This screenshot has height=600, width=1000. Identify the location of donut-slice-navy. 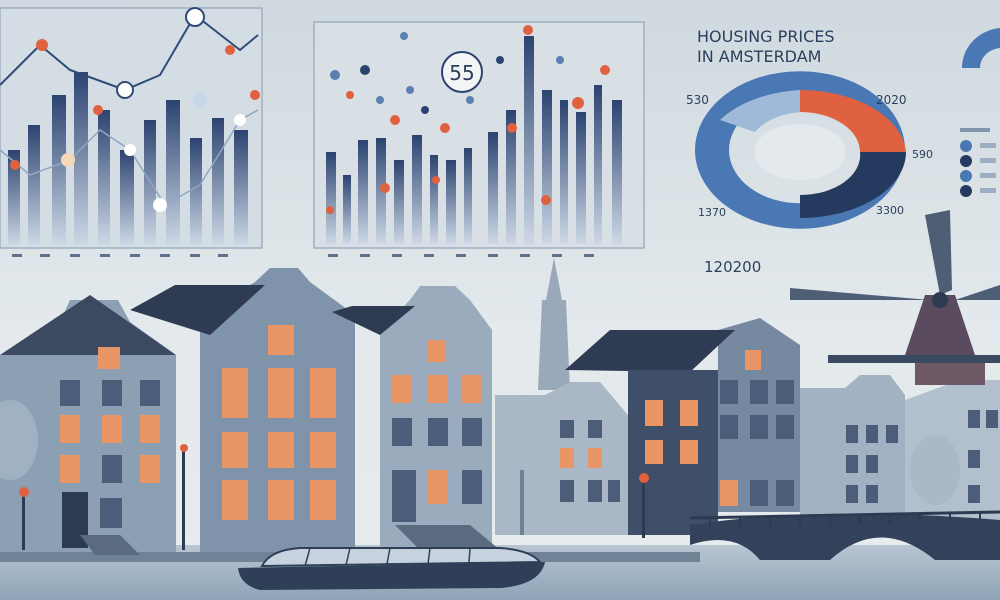
(853, 185).